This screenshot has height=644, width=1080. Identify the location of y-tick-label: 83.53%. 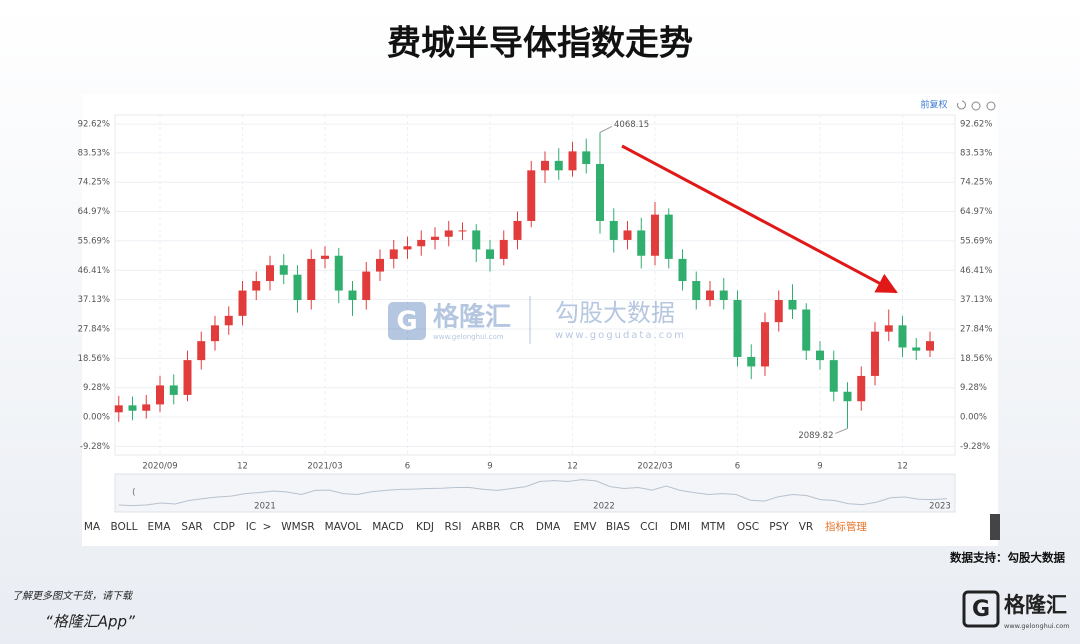
(94, 153).